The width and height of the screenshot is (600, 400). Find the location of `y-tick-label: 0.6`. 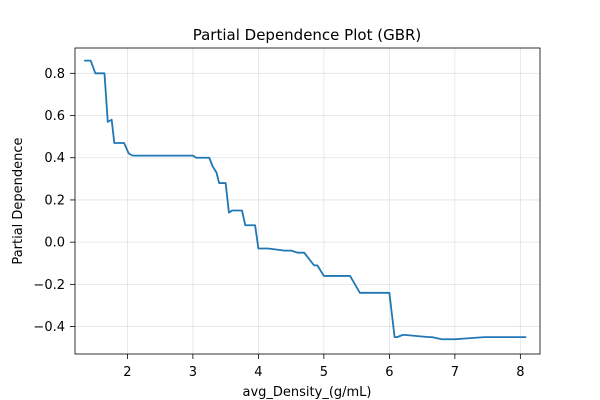

y-tick-label: 0.6 is located at coordinates (54, 116).